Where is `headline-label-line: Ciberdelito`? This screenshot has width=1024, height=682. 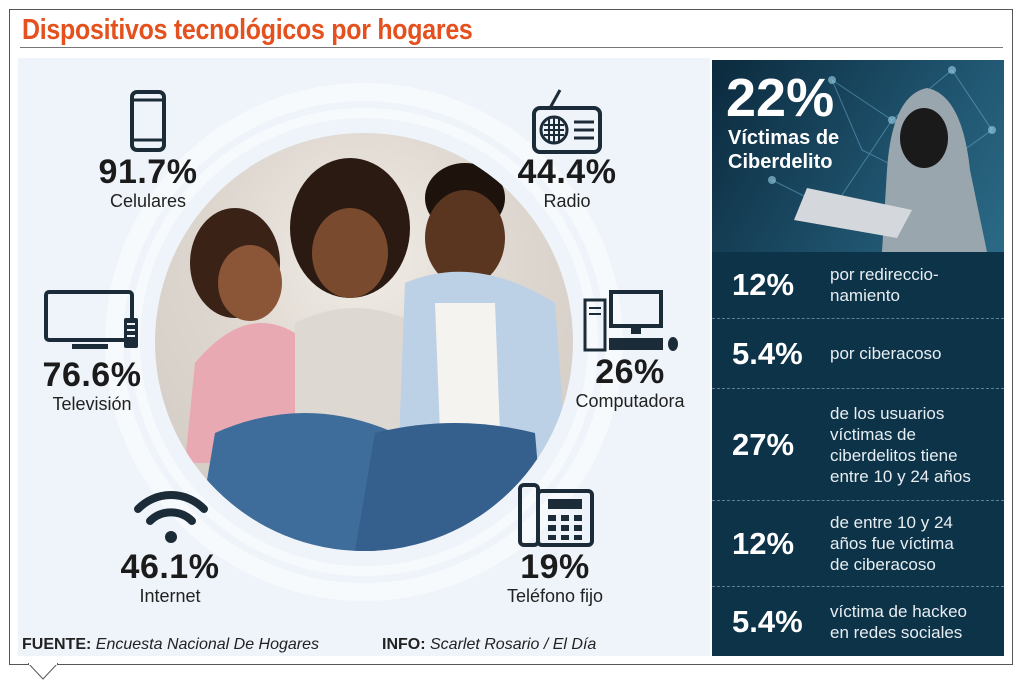 headline-label-line: Ciberdelito is located at coordinates (780, 162).